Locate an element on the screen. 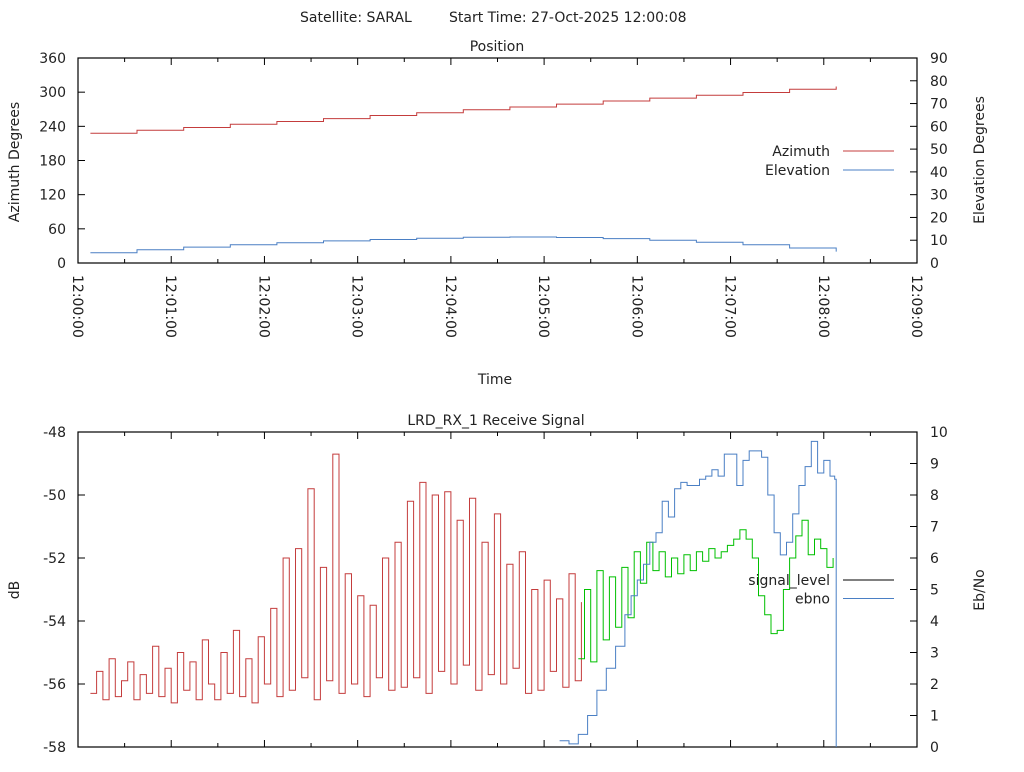  position-y-tick-label: 0 is located at coordinates (61, 264).